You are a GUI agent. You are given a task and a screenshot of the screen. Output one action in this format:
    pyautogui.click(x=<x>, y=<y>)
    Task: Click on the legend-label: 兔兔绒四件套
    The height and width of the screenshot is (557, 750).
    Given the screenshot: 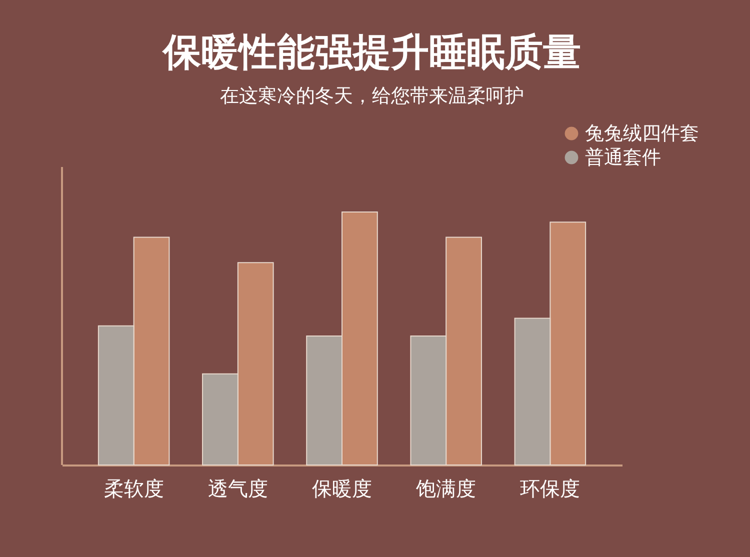 What is the action you would take?
    pyautogui.click(x=642, y=133)
    